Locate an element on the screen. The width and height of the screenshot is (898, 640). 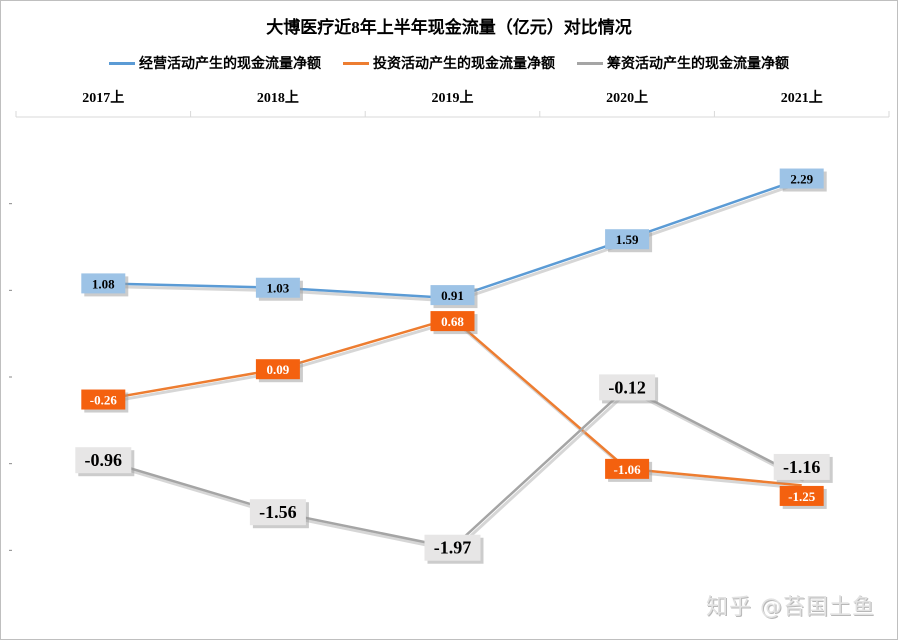
data-label: 0.68 is located at coordinates (452, 321).